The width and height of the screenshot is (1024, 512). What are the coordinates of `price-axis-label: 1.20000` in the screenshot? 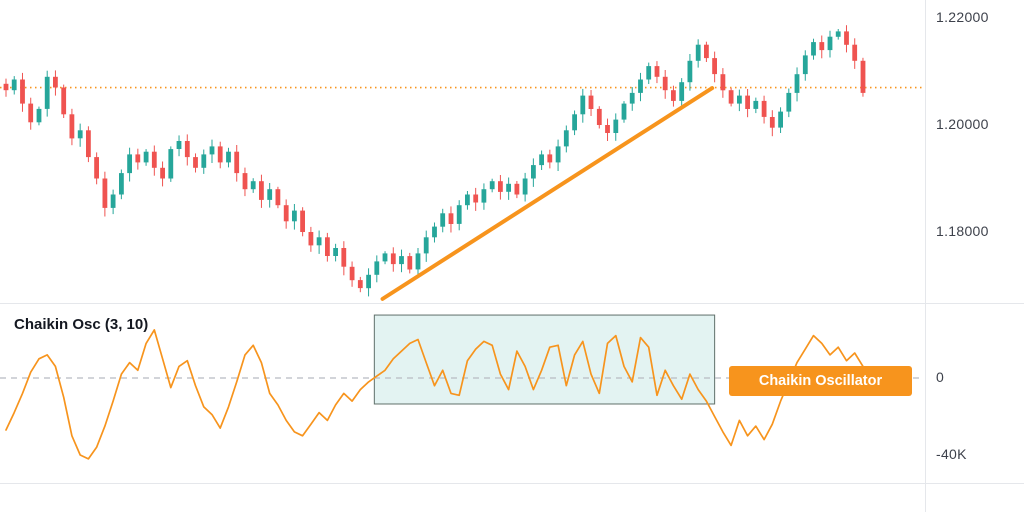 It's located at (962, 124).